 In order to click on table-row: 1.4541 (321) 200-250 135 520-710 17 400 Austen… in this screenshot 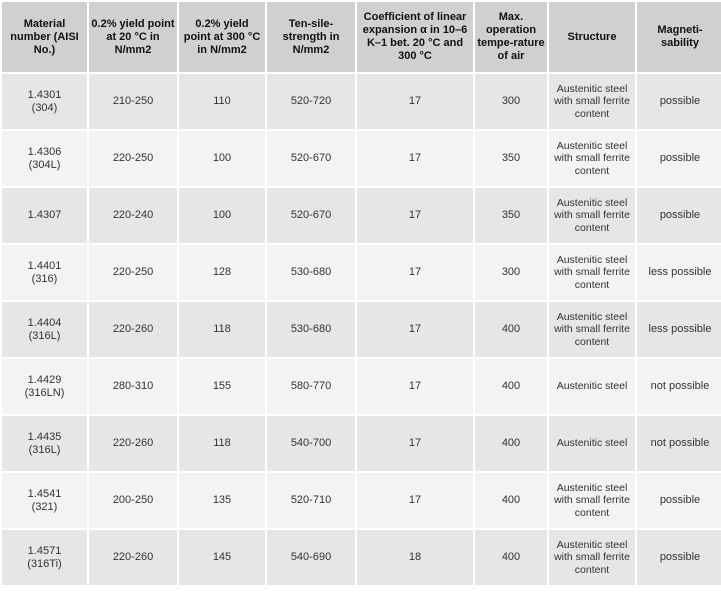, I will do `click(361, 500)`.